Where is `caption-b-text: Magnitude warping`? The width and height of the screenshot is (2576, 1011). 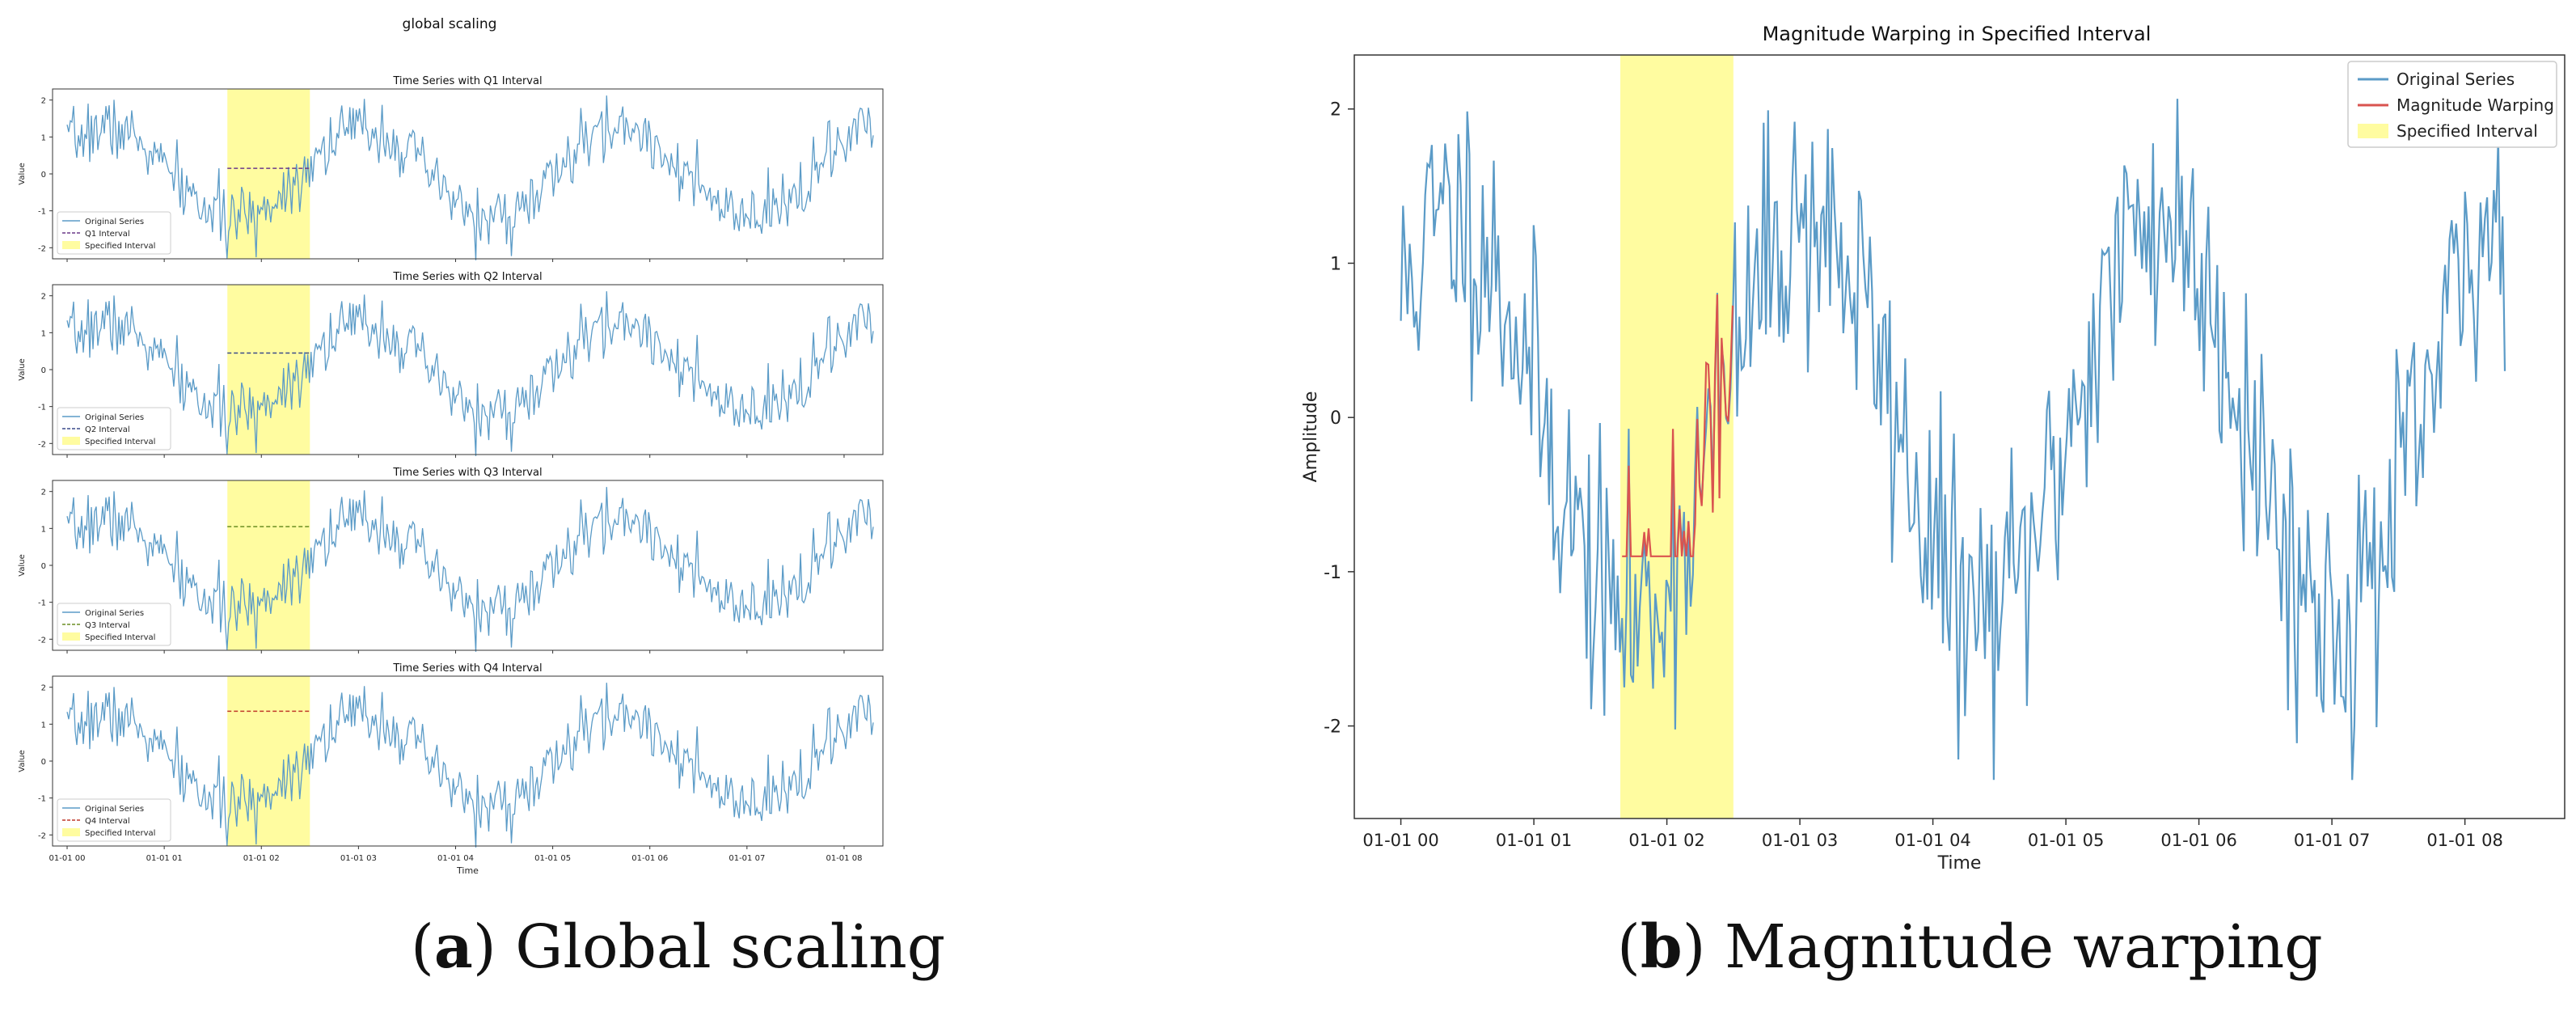 caption-b-text: Magnitude warping is located at coordinates (2024, 947).